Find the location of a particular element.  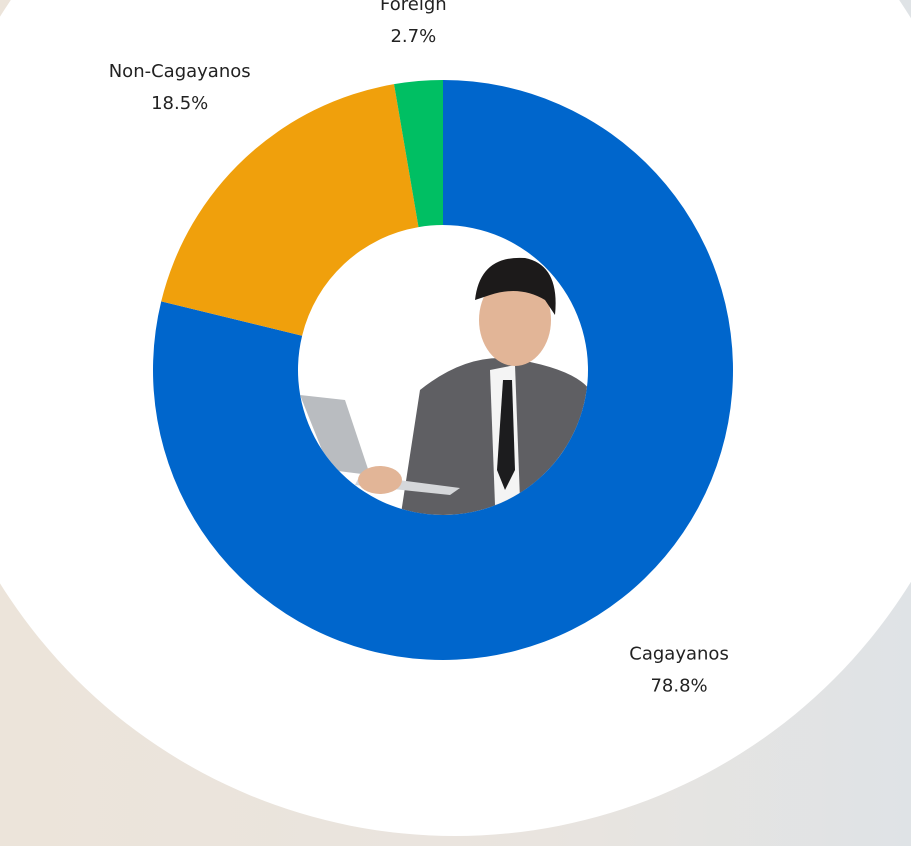

slice-value: 2.7% is located at coordinates (413, 36).